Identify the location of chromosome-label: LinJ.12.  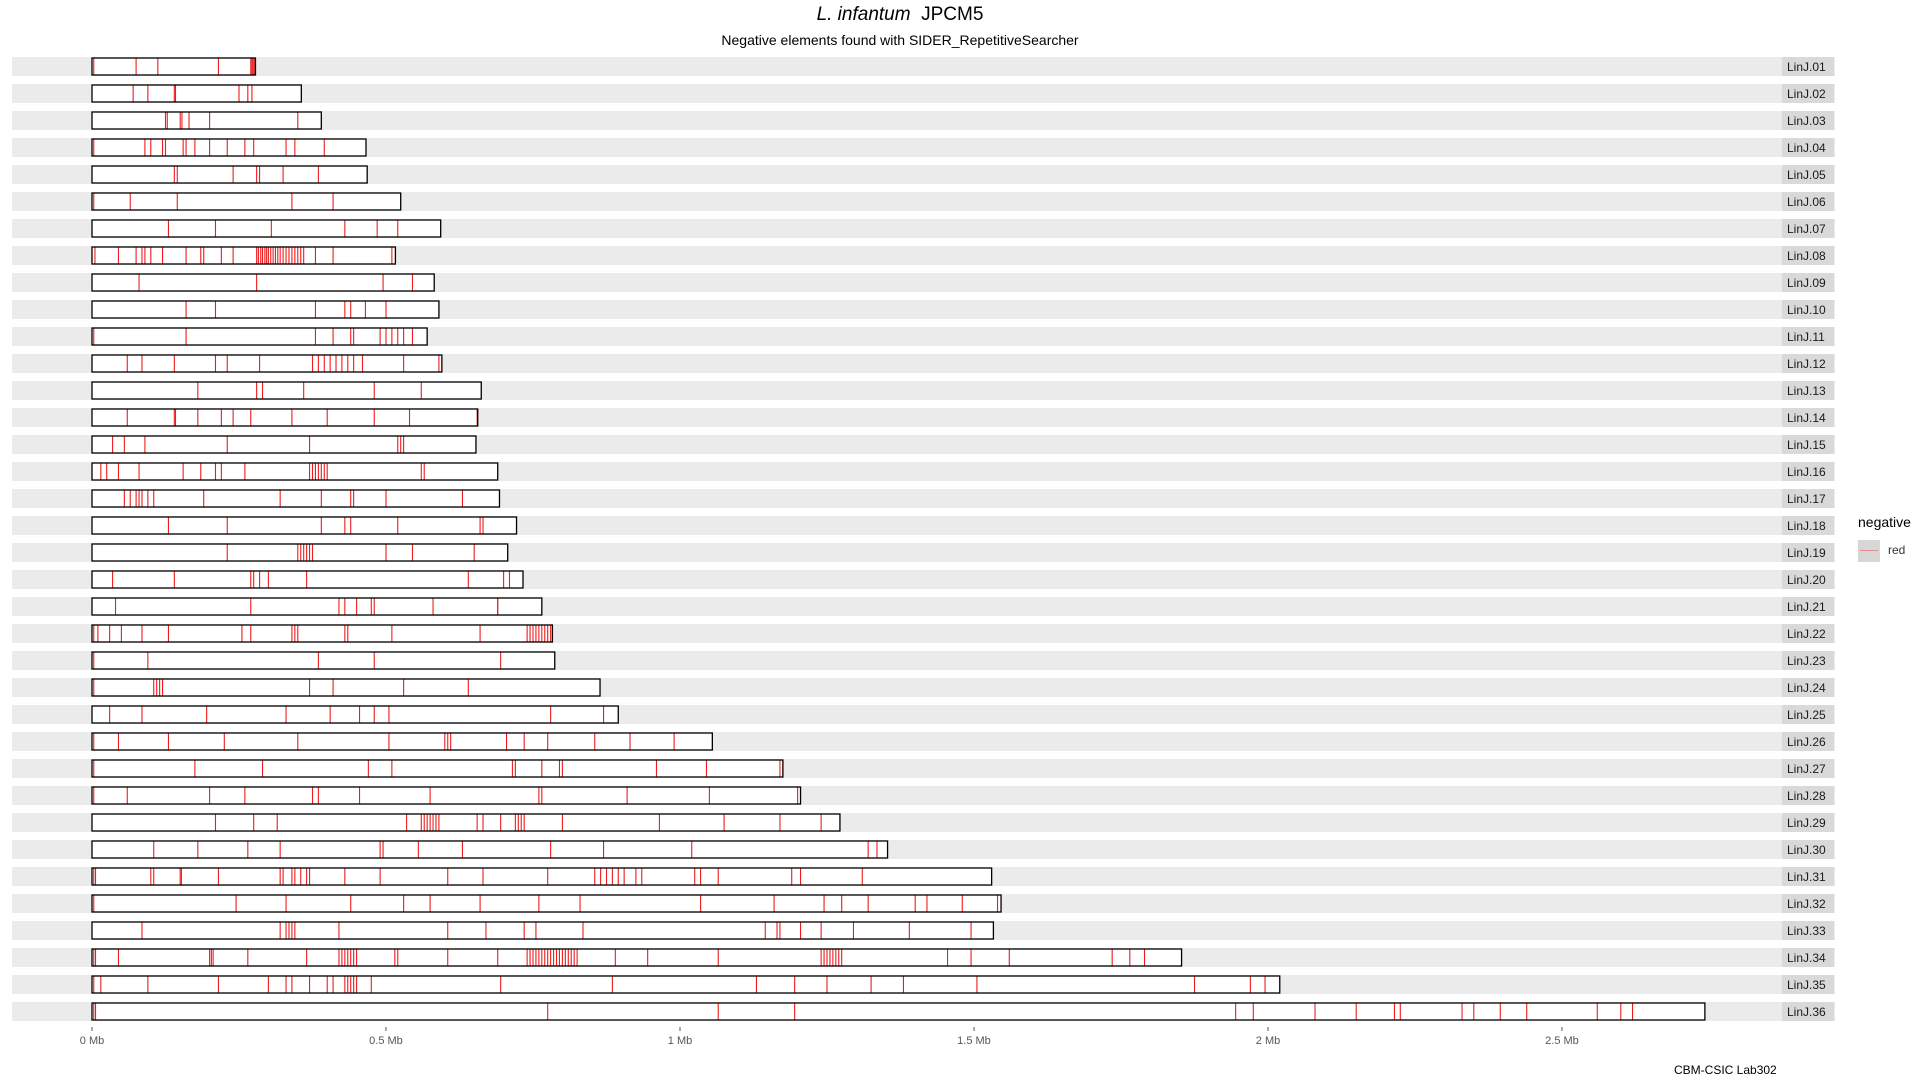
(1806, 364).